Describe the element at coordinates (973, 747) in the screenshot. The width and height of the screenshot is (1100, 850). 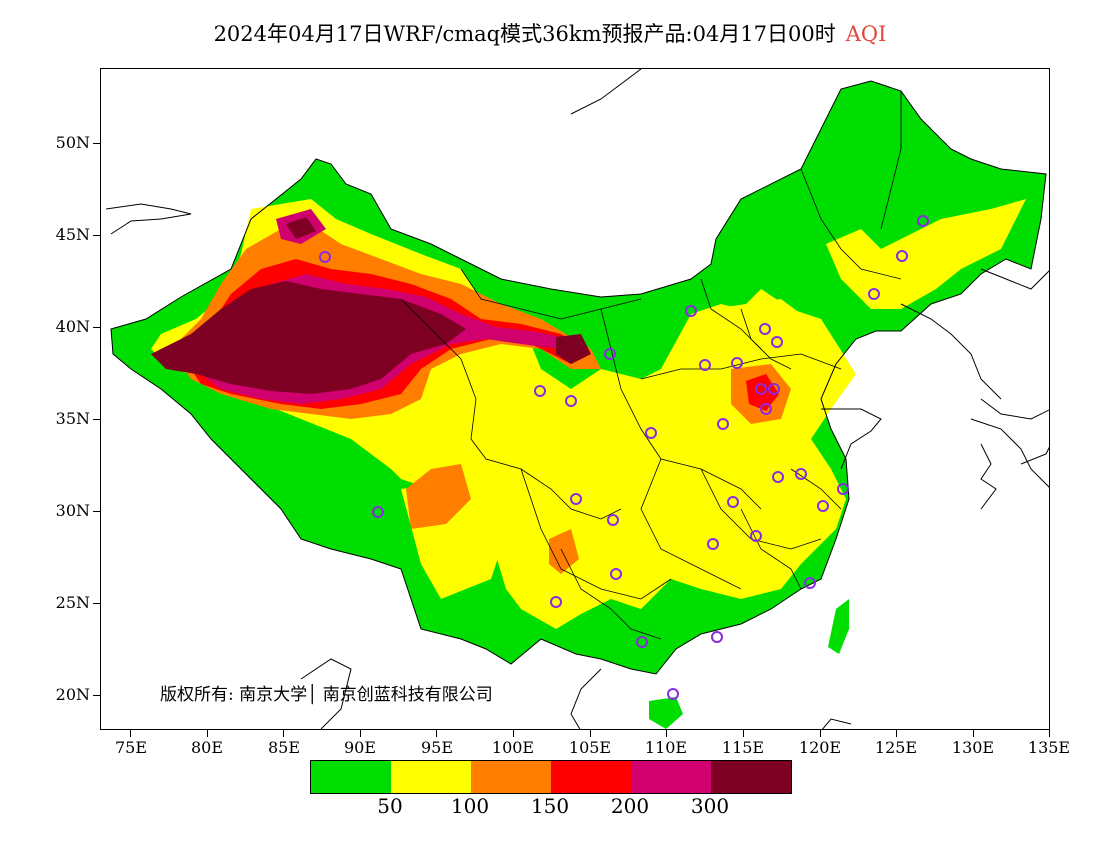
I see `lon-tick-label: 130E` at that location.